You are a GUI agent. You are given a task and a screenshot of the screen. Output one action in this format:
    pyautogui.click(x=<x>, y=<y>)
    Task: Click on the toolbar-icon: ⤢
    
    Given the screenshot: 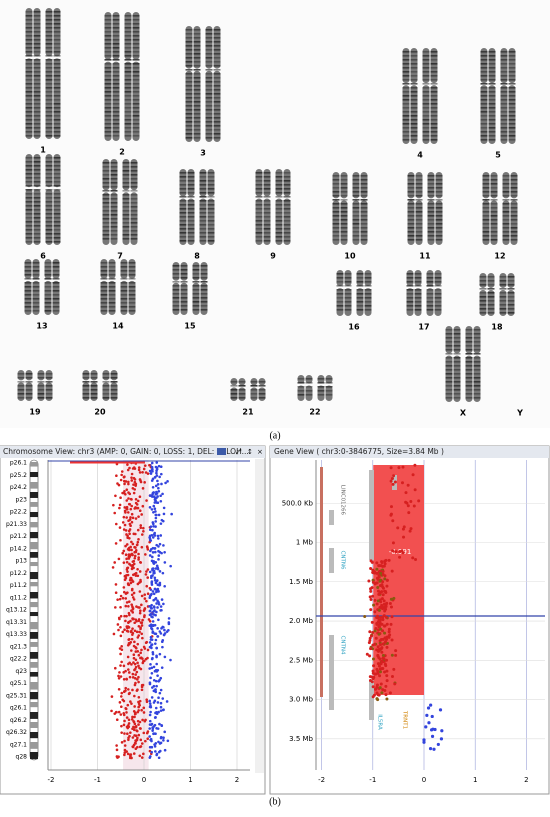 What is the action you would take?
    pyautogui.click(x=239, y=452)
    